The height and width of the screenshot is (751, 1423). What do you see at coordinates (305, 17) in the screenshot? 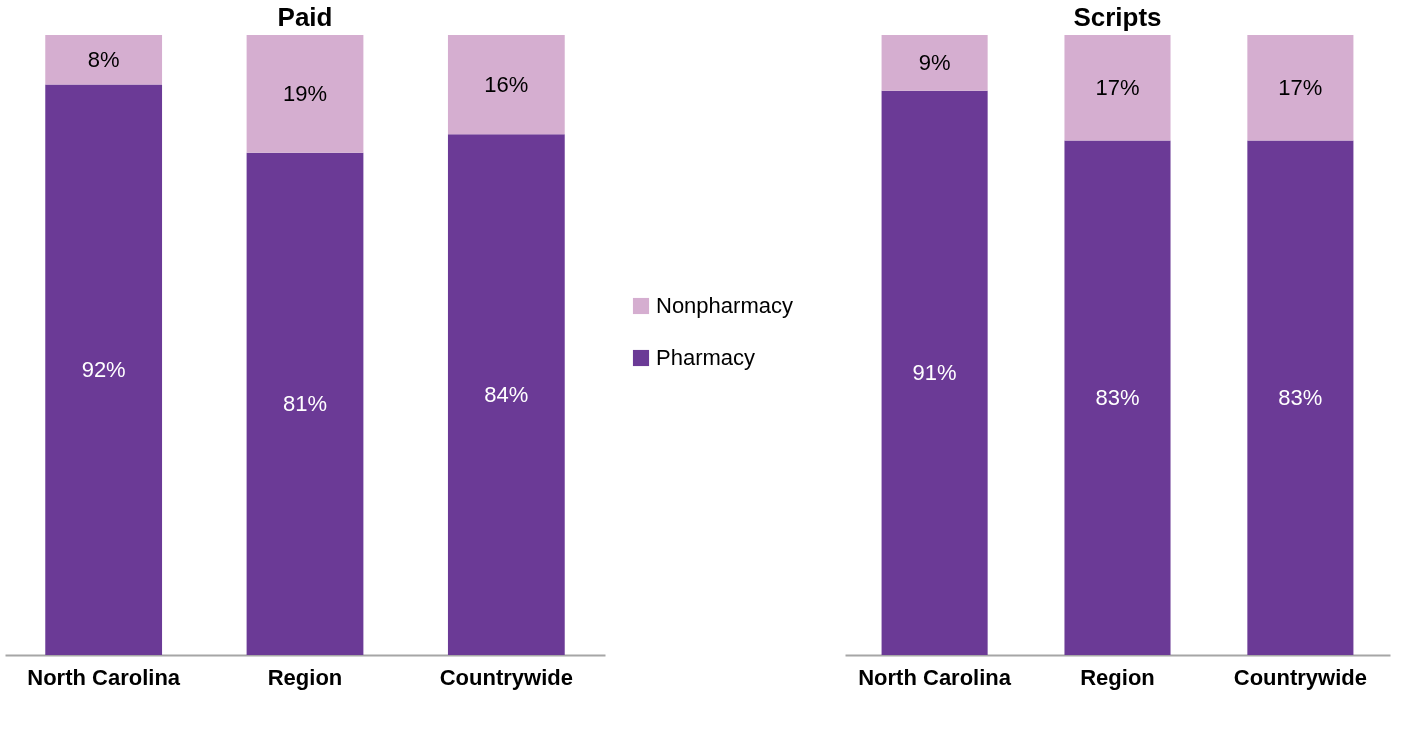
I see `chart-title: Paid` at bounding box center [305, 17].